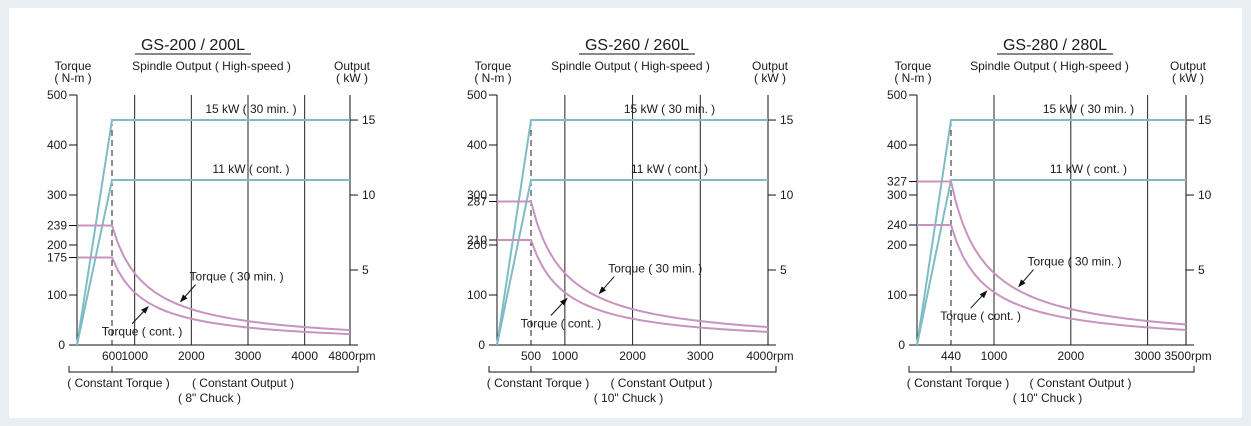  I want to click on x-axis-tick-label: 440, so click(951, 356).